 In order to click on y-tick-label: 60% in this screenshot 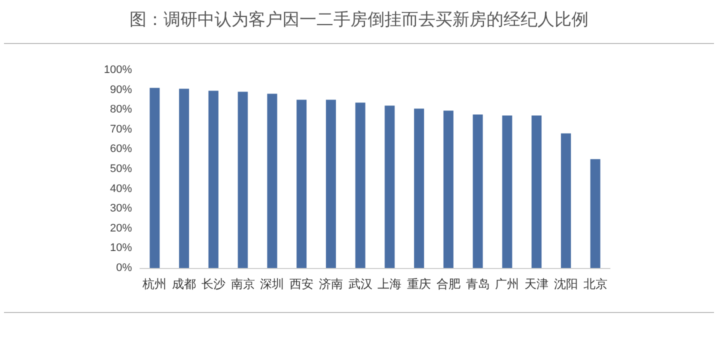, I will do `click(121, 149)`.